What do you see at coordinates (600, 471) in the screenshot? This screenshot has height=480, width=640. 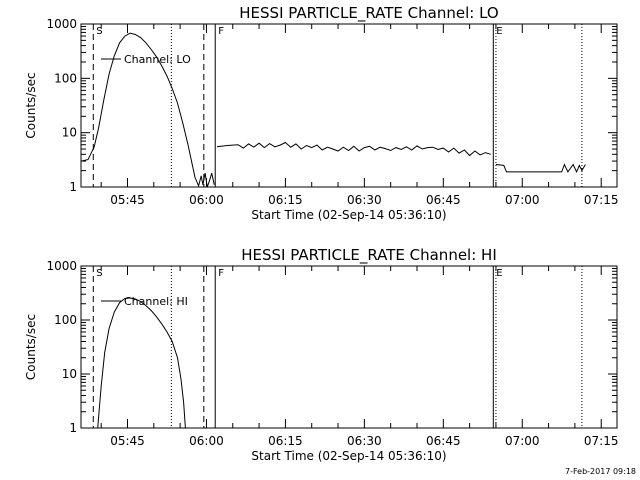 I see `footer-timestamp: 7-Feb-2017 09:18` at bounding box center [600, 471].